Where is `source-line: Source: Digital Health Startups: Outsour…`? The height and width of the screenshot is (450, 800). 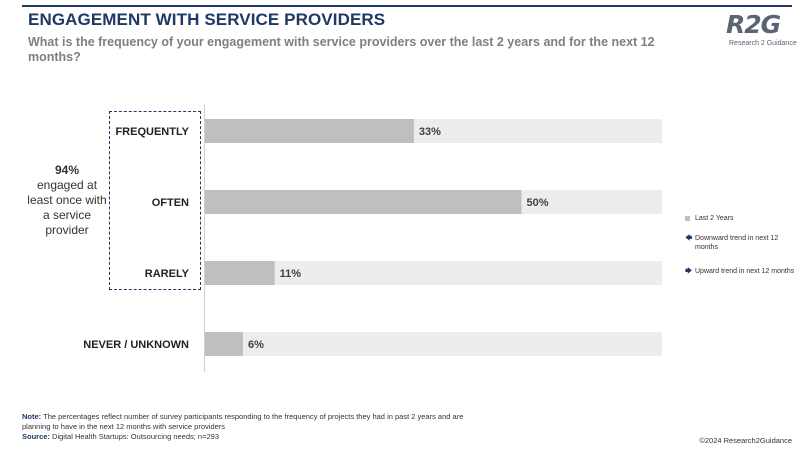 source-line: Source: Digital Health Startups: Outsour… is located at coordinates (257, 437).